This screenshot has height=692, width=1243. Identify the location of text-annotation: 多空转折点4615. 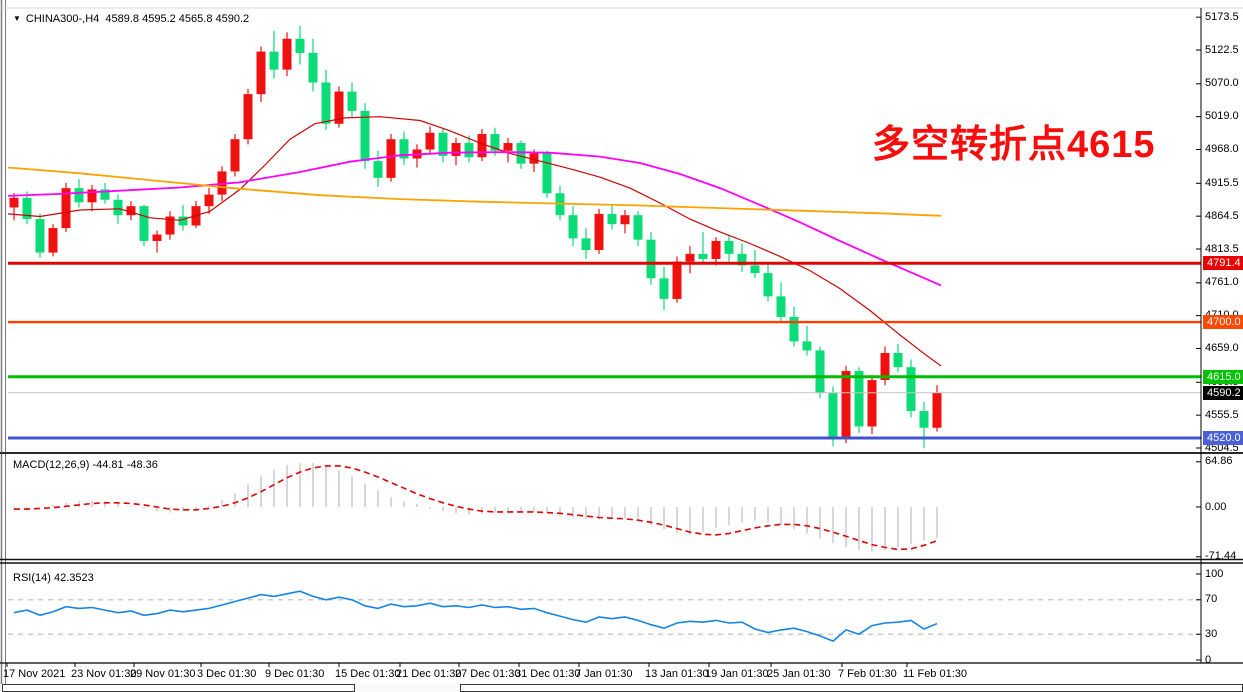
(1014, 145).